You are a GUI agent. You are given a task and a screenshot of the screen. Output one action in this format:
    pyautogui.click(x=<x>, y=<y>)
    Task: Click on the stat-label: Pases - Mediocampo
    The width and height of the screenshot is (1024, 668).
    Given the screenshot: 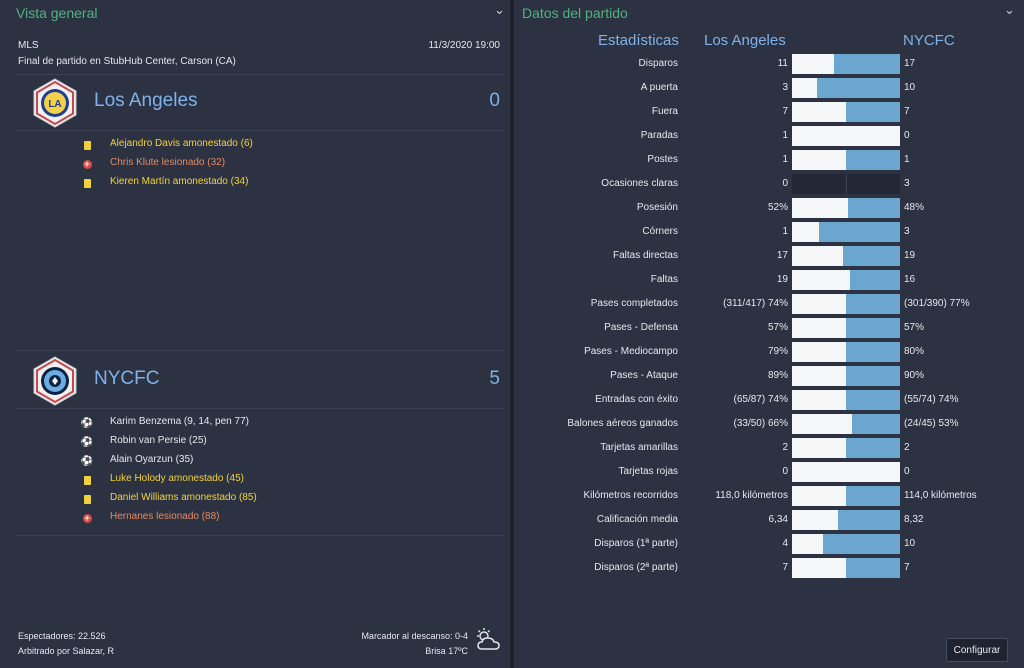 What is the action you would take?
    pyautogui.click(x=631, y=351)
    